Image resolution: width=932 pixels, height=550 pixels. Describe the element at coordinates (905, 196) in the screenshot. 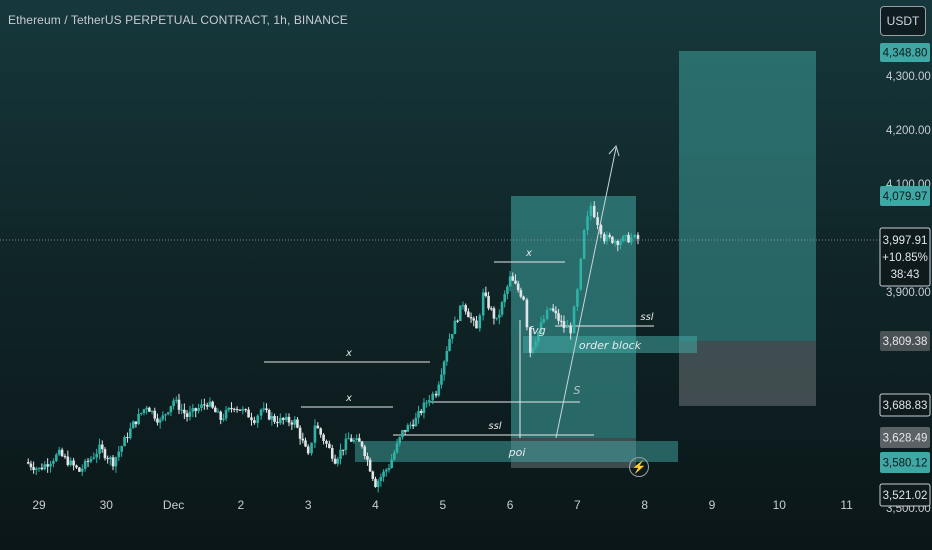

I see `entry-upper-price-box` at that location.